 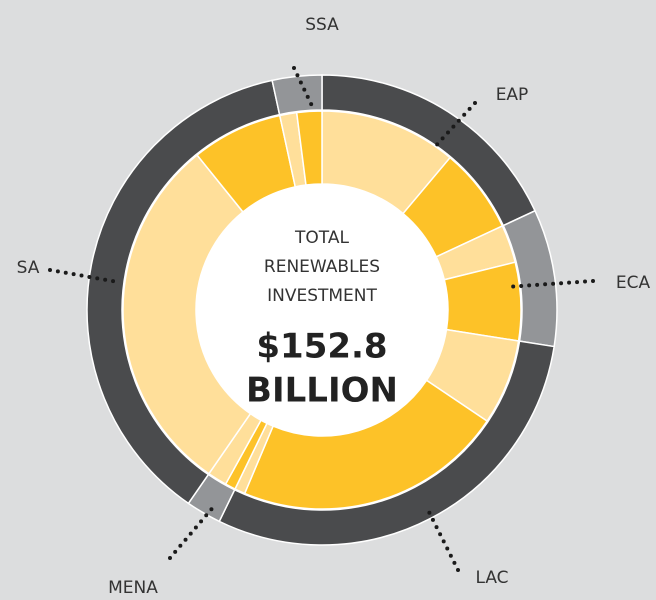 I want to click on center-label: RENEWABLES, so click(x=322, y=267).